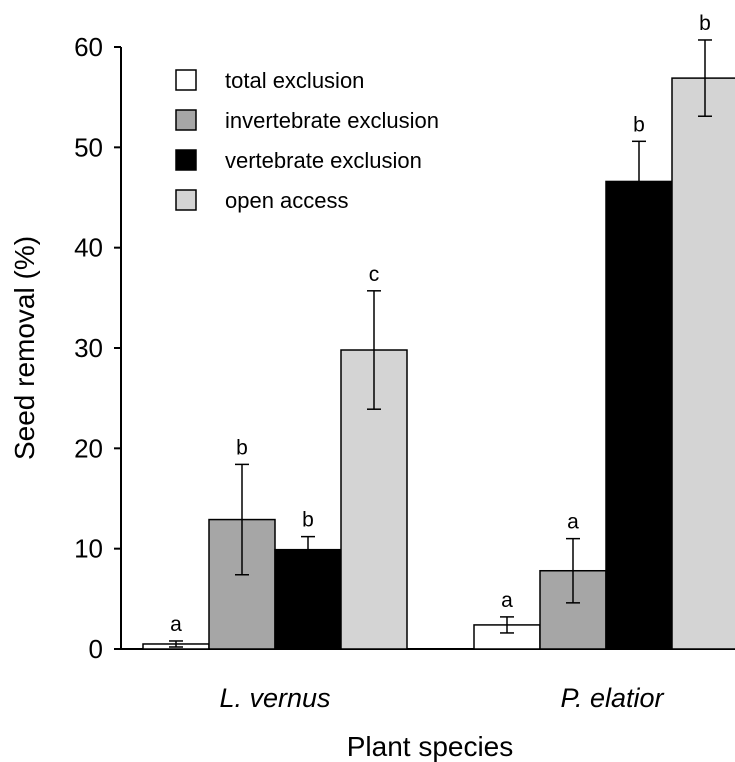 The width and height of the screenshot is (735, 762). I want to click on x-axis-title: Plant species, so click(430, 746).